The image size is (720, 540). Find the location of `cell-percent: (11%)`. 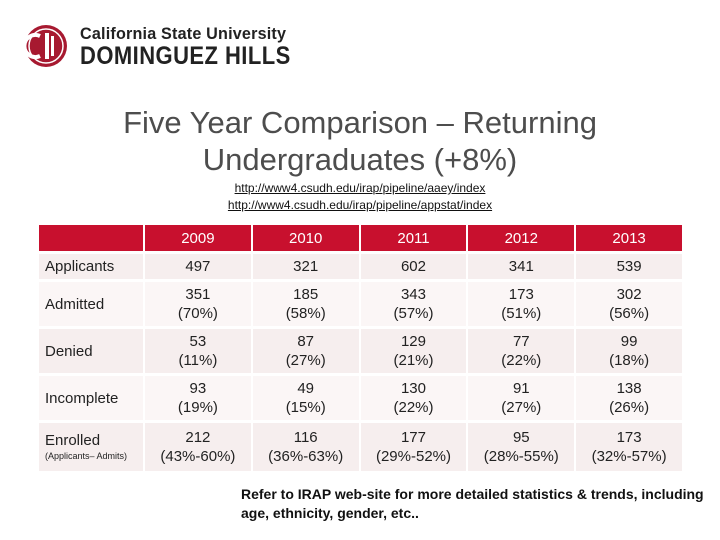

cell-percent: (11%) is located at coordinates (198, 360).